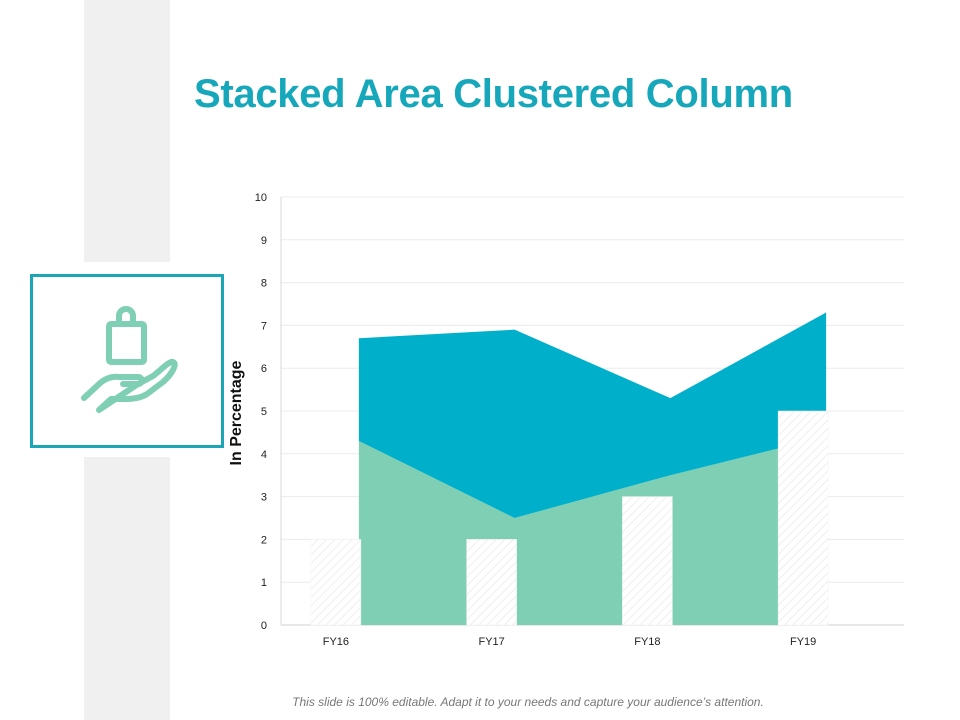 Image resolution: width=960 pixels, height=720 pixels. What do you see at coordinates (264, 498) in the screenshot?
I see `y-tick-label: 3` at bounding box center [264, 498].